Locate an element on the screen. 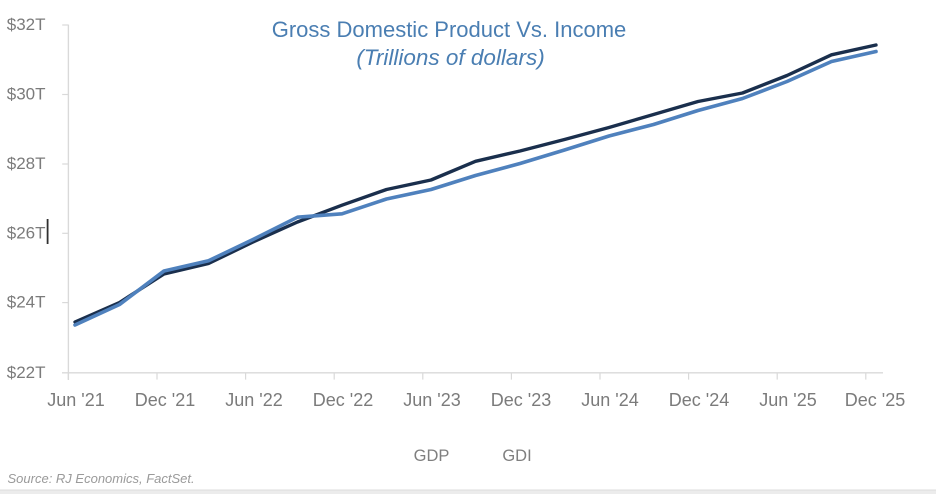 This screenshot has height=494, width=936. svg-text: $24T is located at coordinates (26, 302).